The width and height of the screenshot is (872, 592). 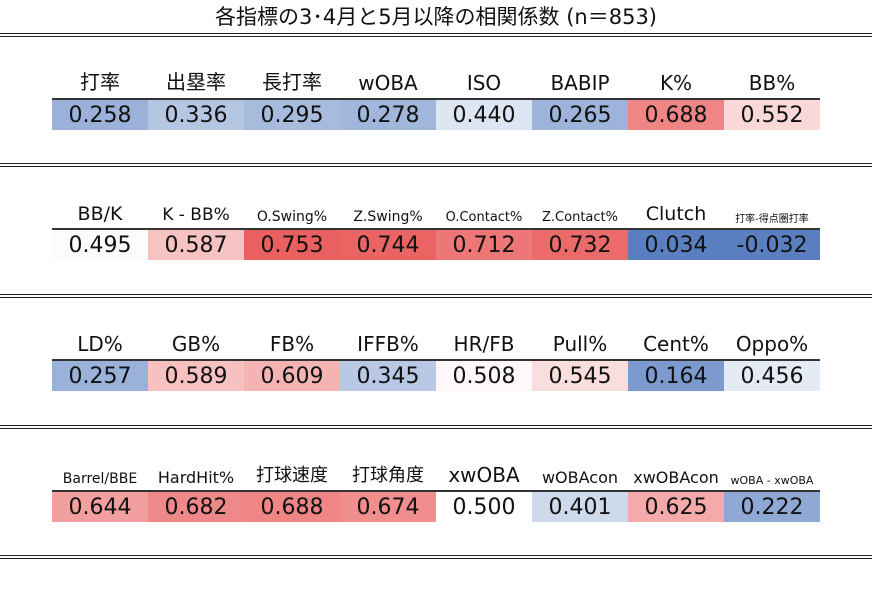 What do you see at coordinates (100, 344) in the screenshot?
I see `column-header: LD%` at bounding box center [100, 344].